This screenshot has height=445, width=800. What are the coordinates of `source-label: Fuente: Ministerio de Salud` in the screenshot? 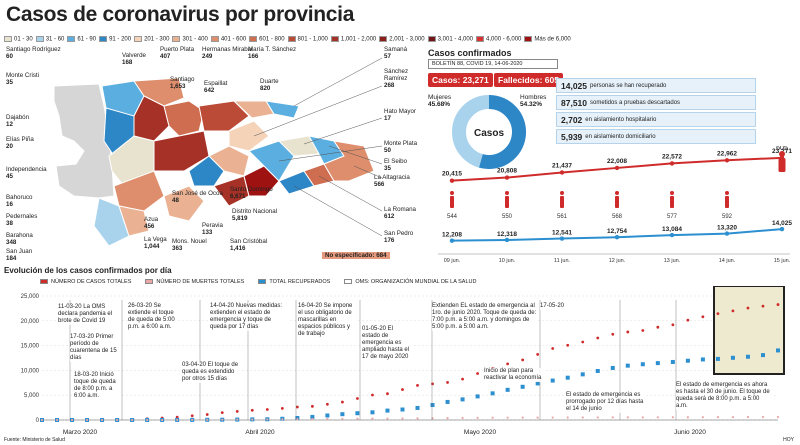 It's located at (34, 440).